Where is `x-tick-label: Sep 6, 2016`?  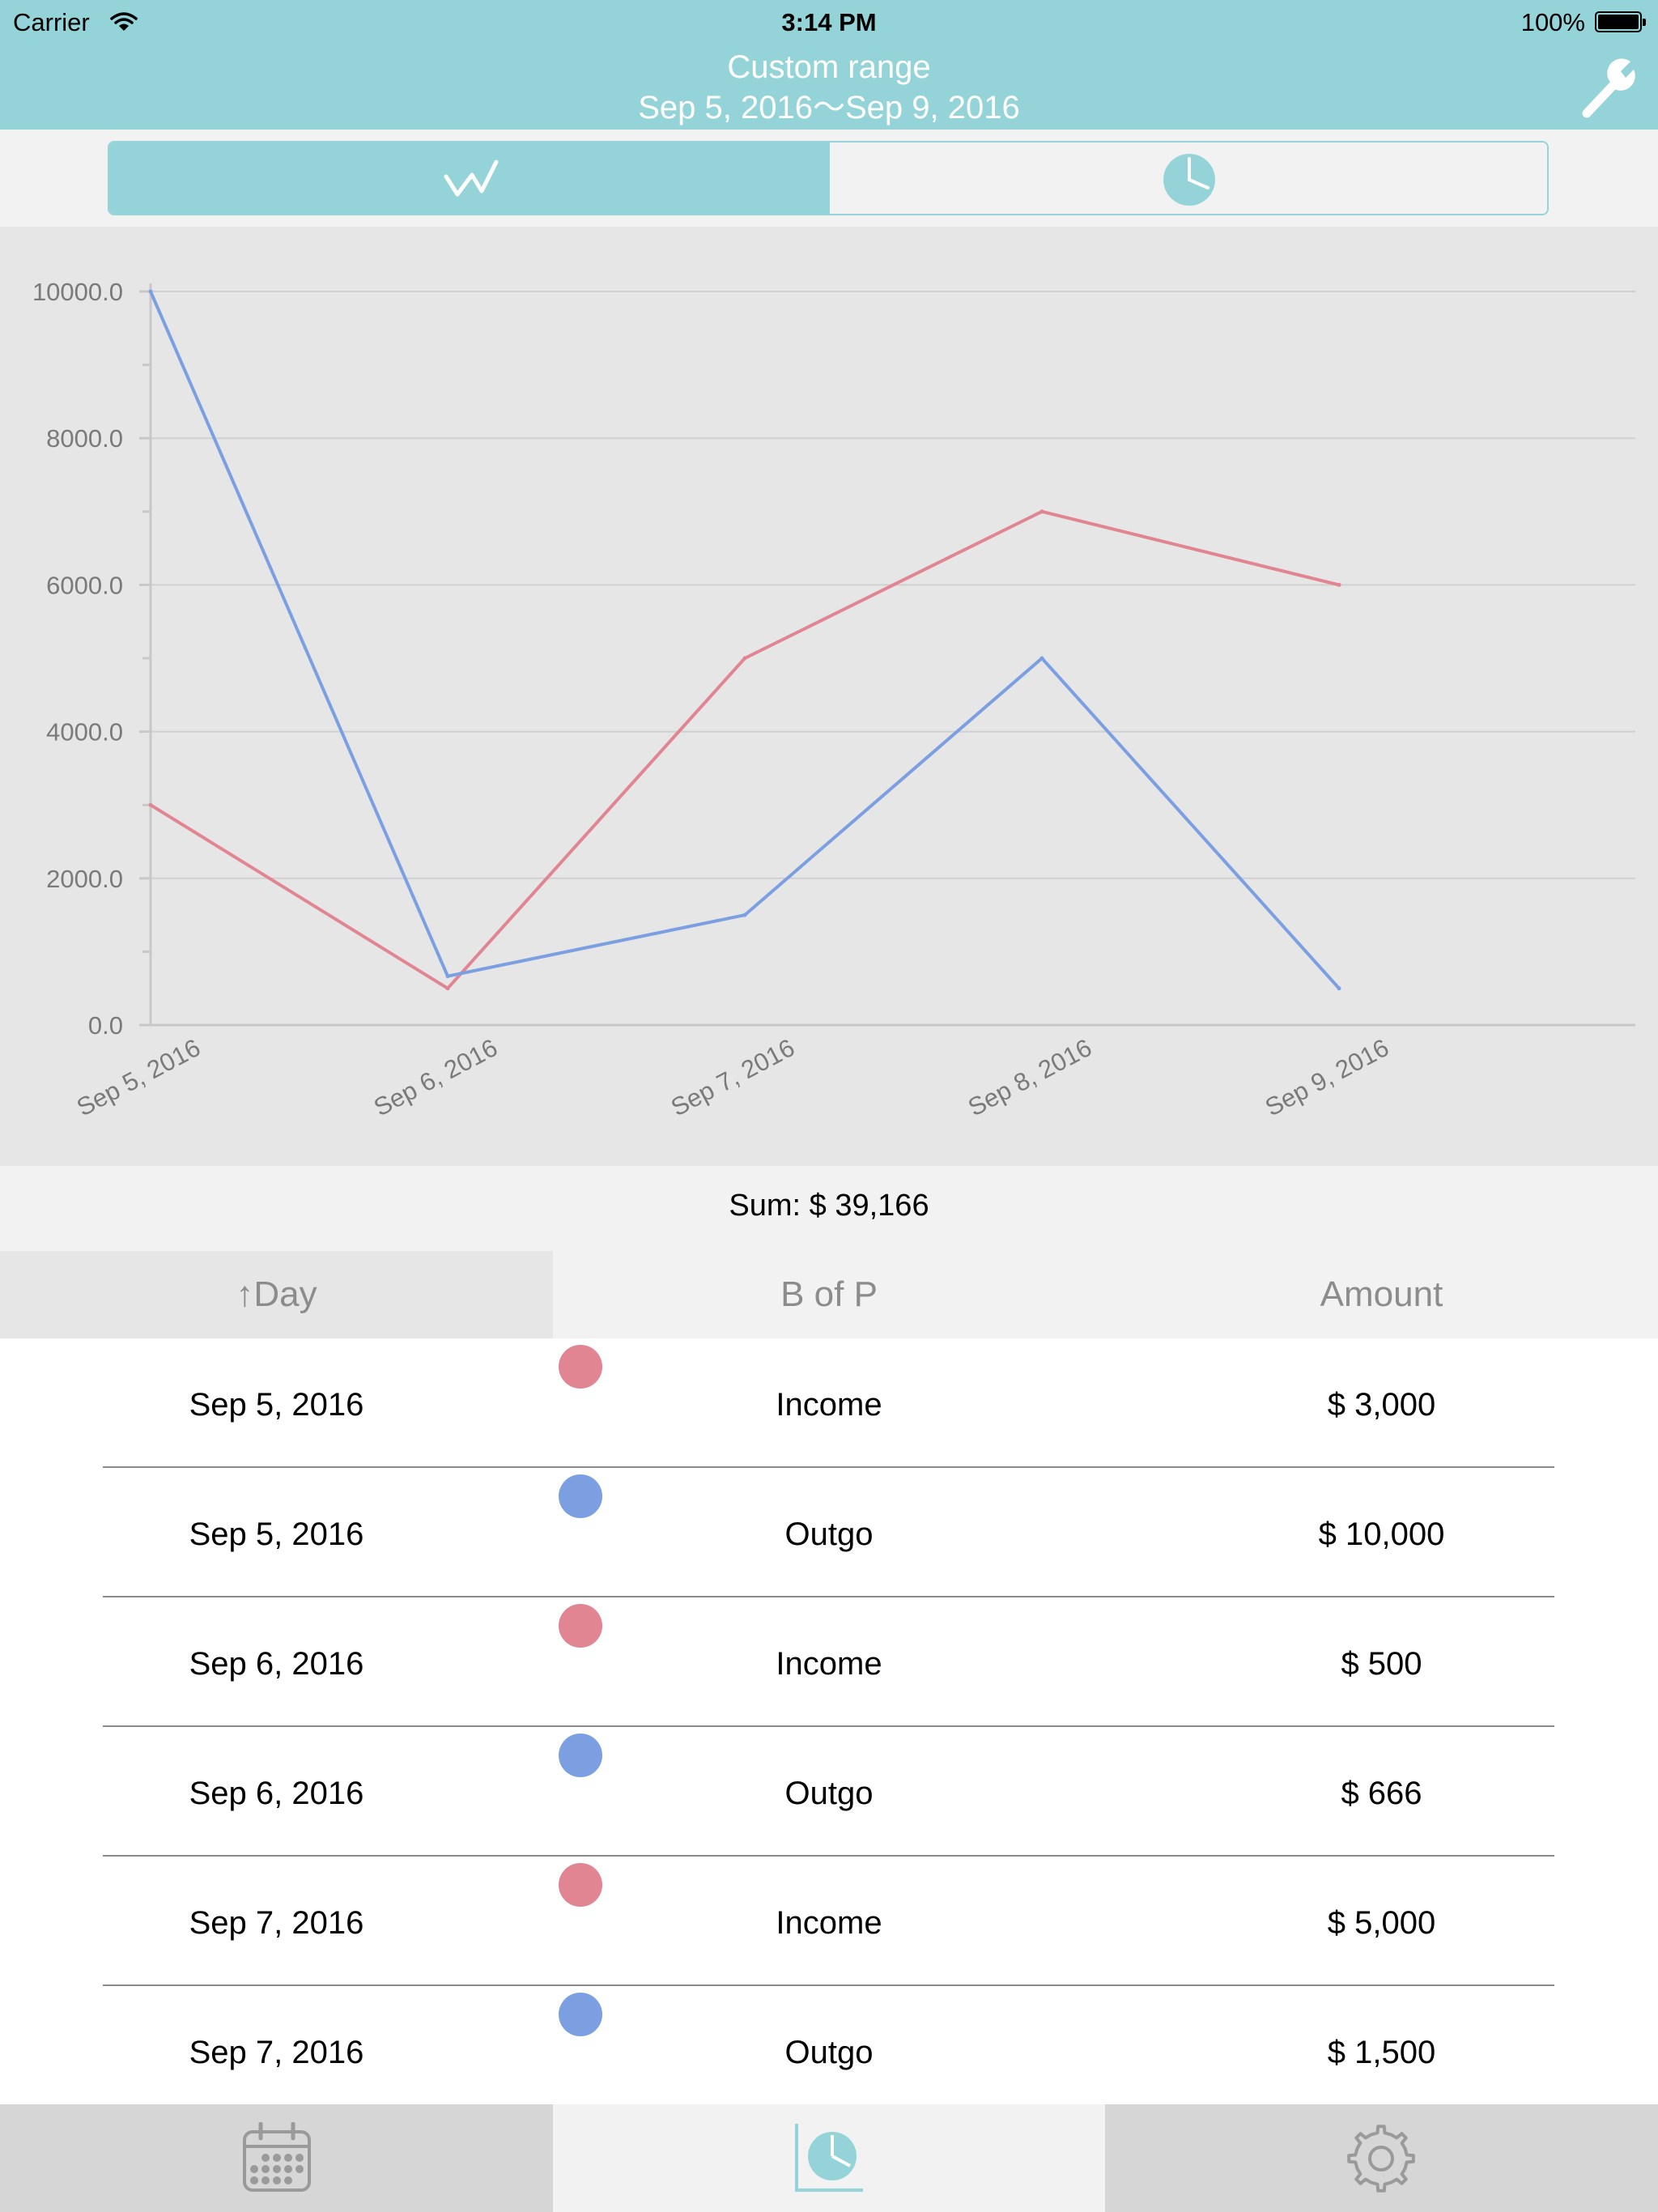 x-tick-label: Sep 6, 2016 is located at coordinates (435, 1077).